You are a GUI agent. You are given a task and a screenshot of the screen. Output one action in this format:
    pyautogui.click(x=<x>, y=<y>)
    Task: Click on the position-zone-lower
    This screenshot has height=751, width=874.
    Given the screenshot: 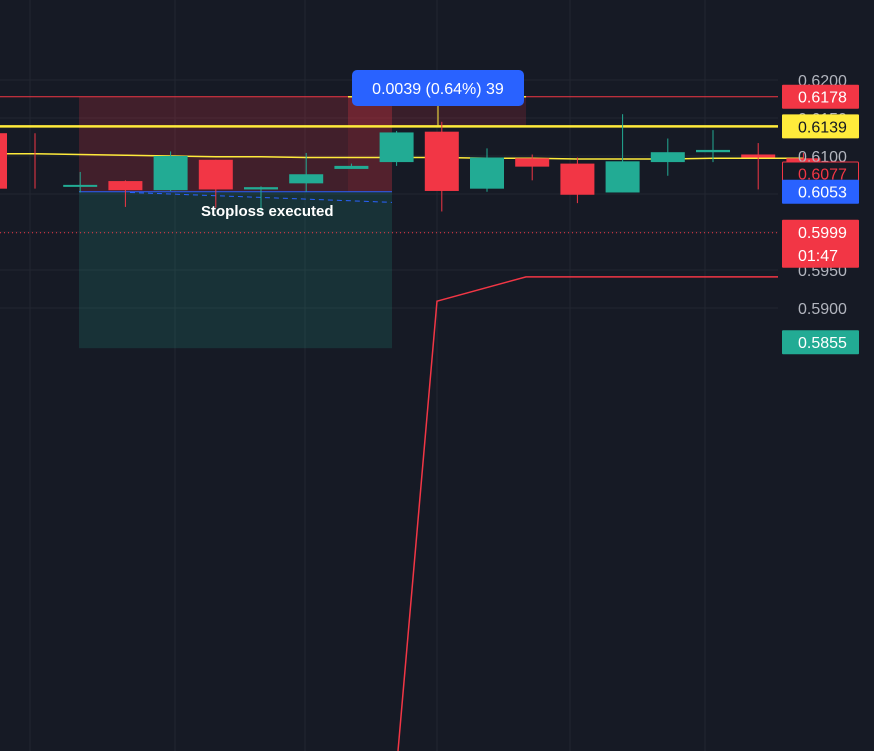 What is the action you would take?
    pyautogui.click(x=235, y=270)
    